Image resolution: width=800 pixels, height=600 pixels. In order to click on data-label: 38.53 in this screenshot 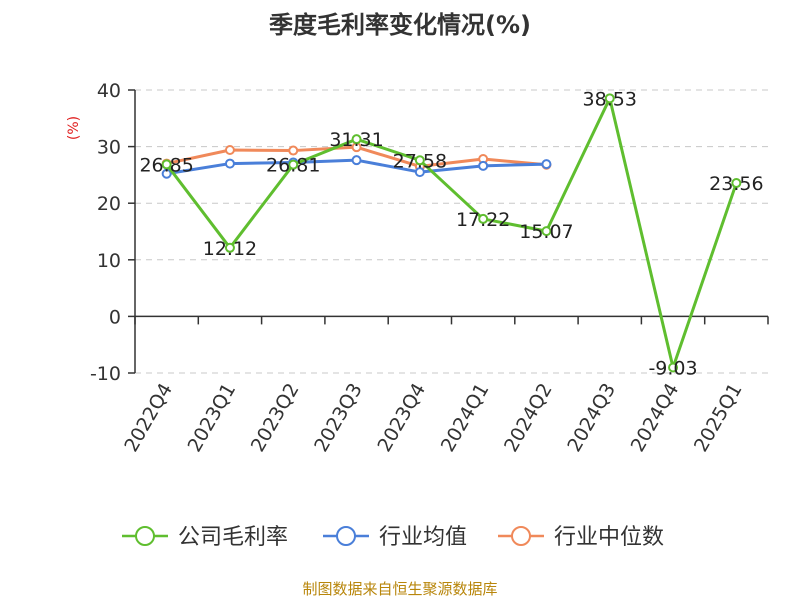, I will do `click(610, 99)`.